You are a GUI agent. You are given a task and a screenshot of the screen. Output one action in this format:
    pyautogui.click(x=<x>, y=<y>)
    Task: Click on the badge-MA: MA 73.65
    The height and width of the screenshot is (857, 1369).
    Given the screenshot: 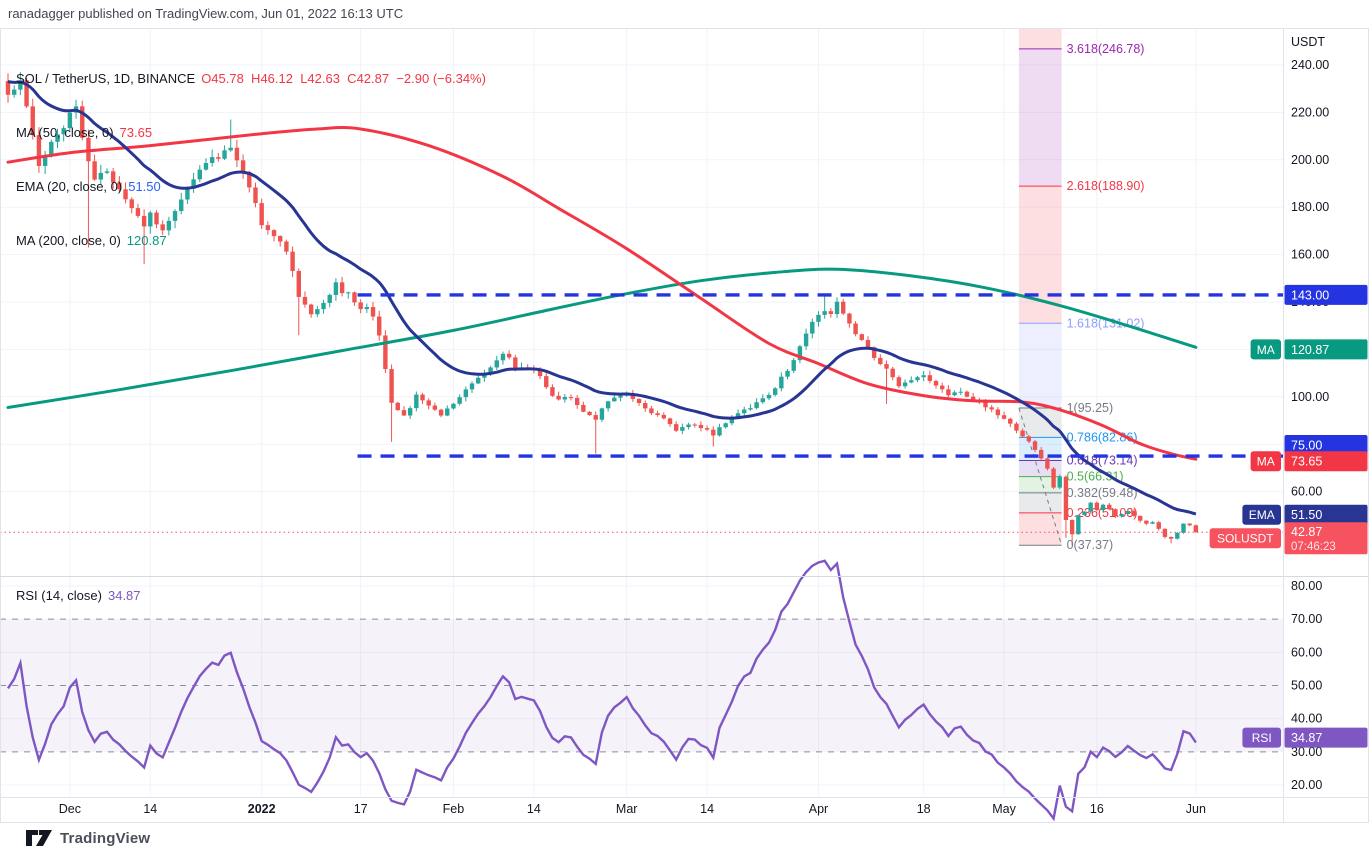 What is the action you would take?
    pyautogui.click(x=1309, y=461)
    